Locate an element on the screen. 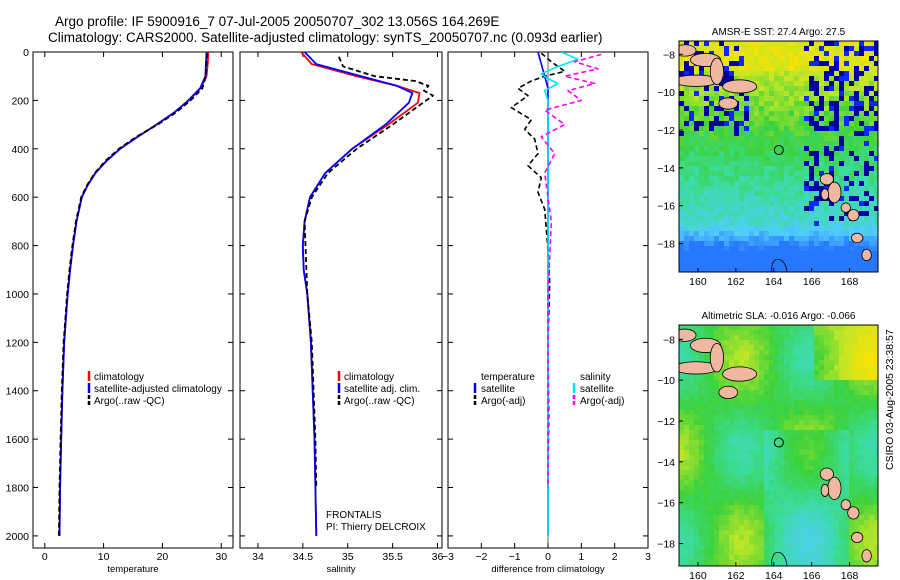  island-shape is located at coordinates (728, 103).